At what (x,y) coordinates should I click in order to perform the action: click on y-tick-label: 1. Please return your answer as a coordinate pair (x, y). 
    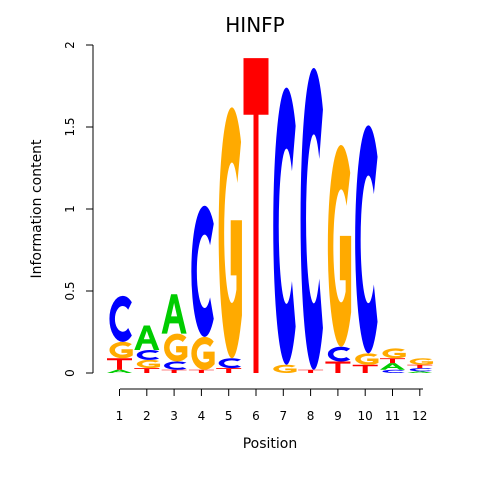
    Looking at the image, I should click on (70, 209).